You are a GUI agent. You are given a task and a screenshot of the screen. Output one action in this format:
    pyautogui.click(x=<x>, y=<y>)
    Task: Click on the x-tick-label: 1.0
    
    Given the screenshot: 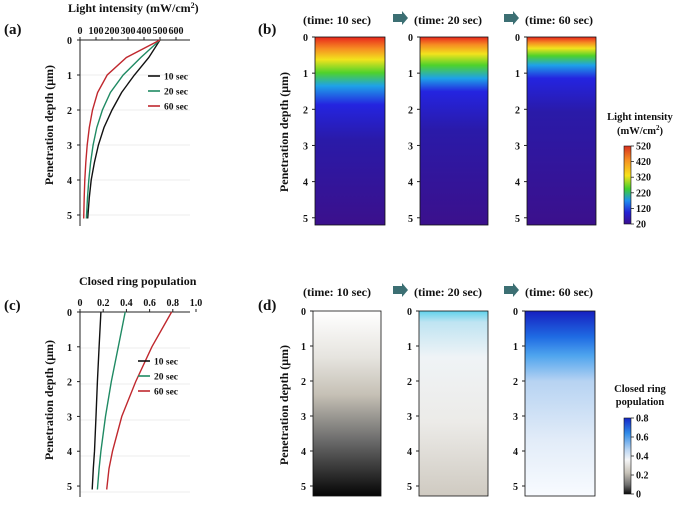 What is the action you would take?
    pyautogui.click(x=196, y=303)
    